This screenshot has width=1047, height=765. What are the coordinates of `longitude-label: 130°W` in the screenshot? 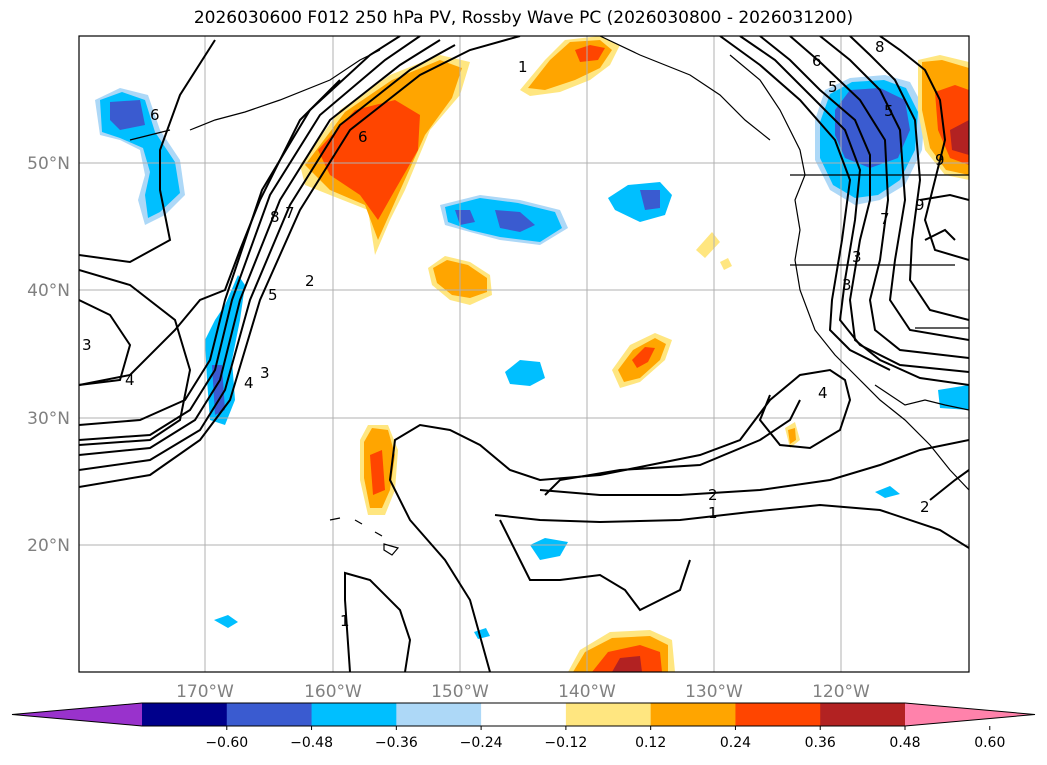 It's located at (714, 692).